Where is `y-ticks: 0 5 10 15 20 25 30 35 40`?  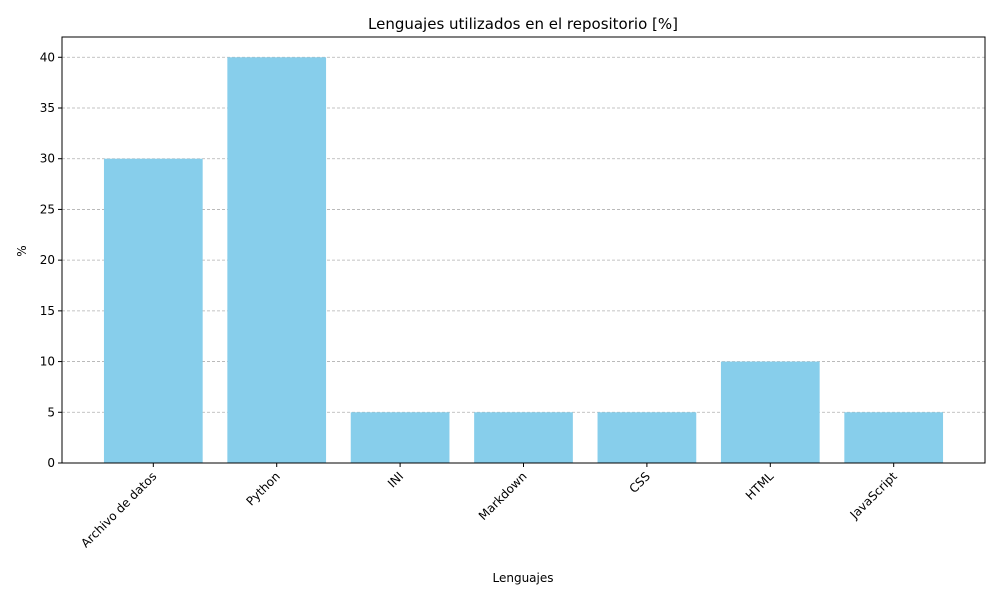
y-ticks: 0 5 10 15 20 25 30 35 40 is located at coordinates (51, 260).